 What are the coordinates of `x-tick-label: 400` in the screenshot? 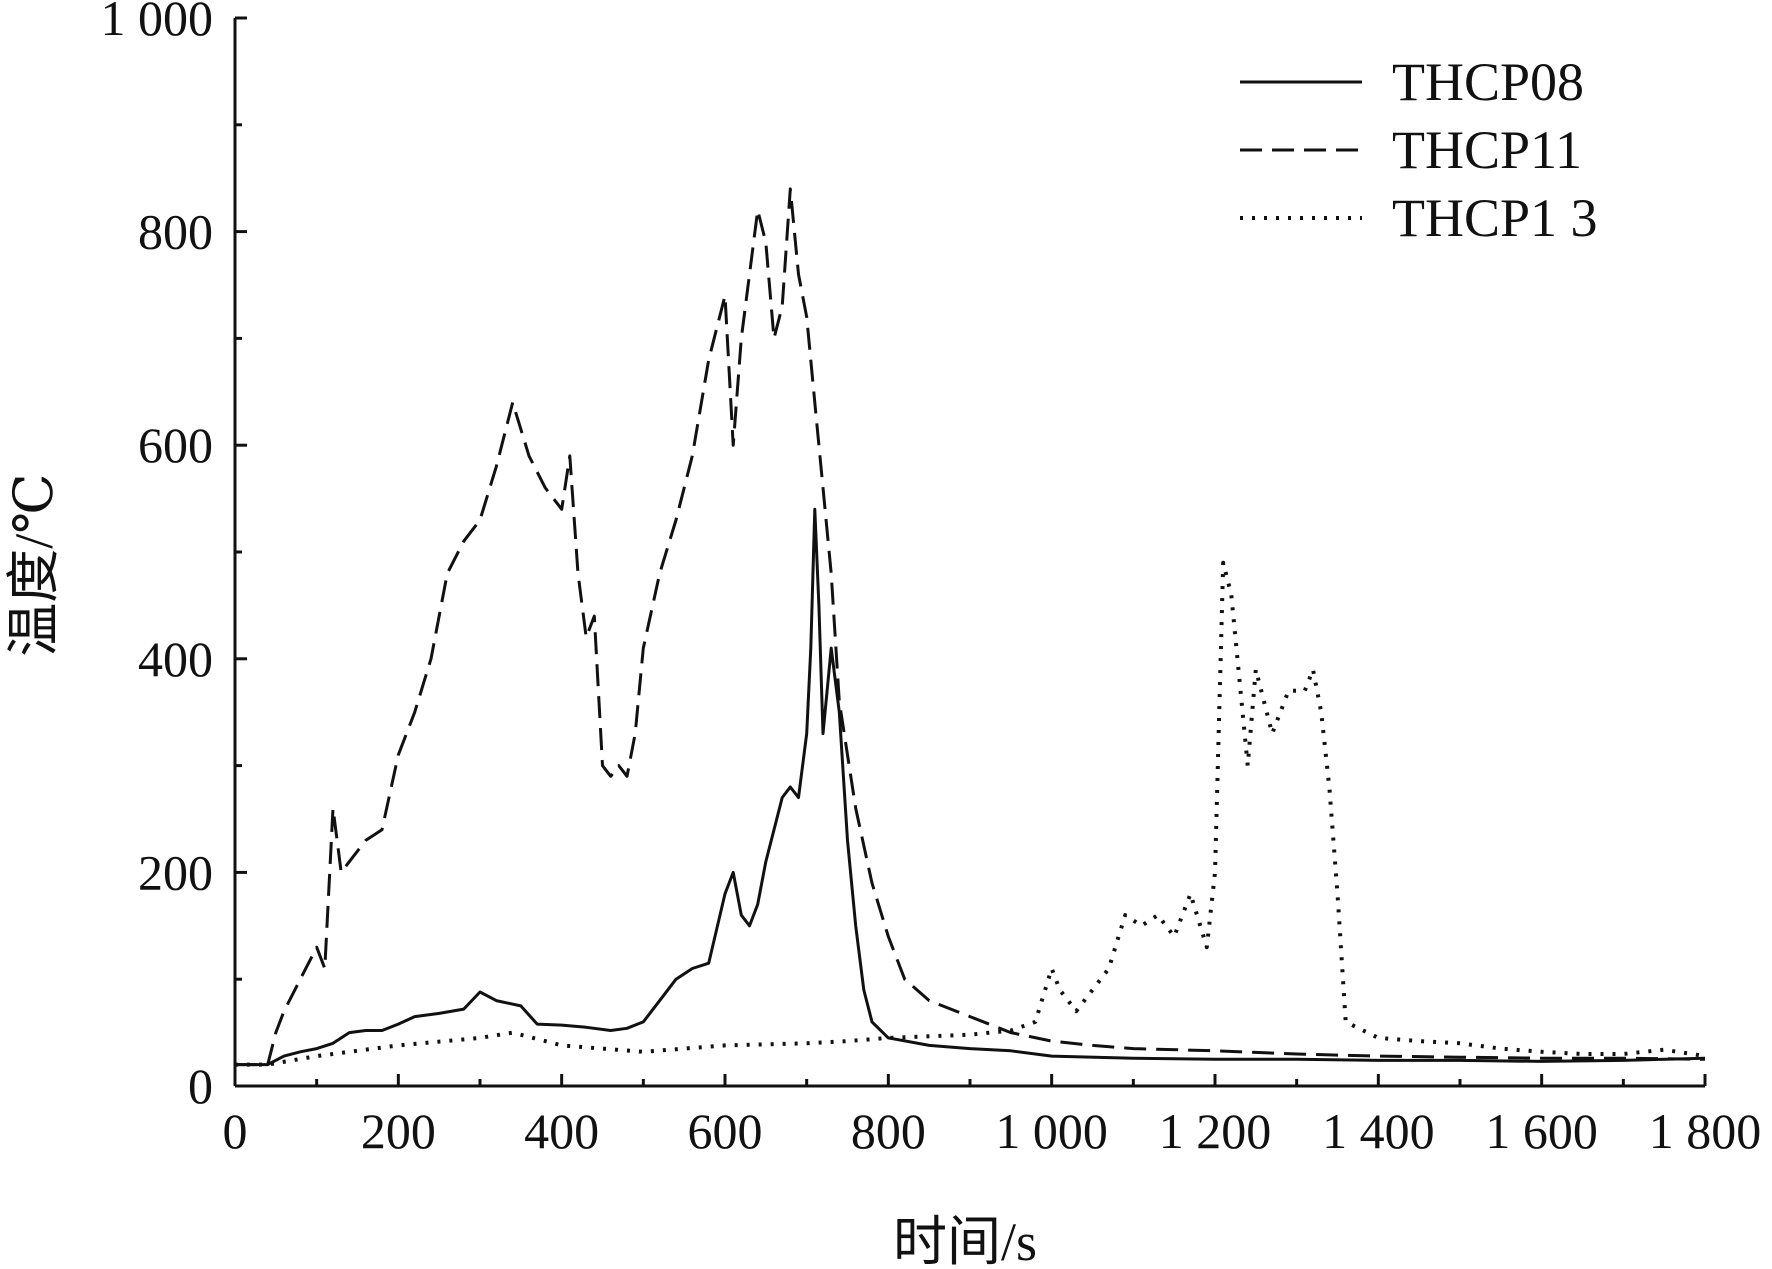 It's located at (561, 1131).